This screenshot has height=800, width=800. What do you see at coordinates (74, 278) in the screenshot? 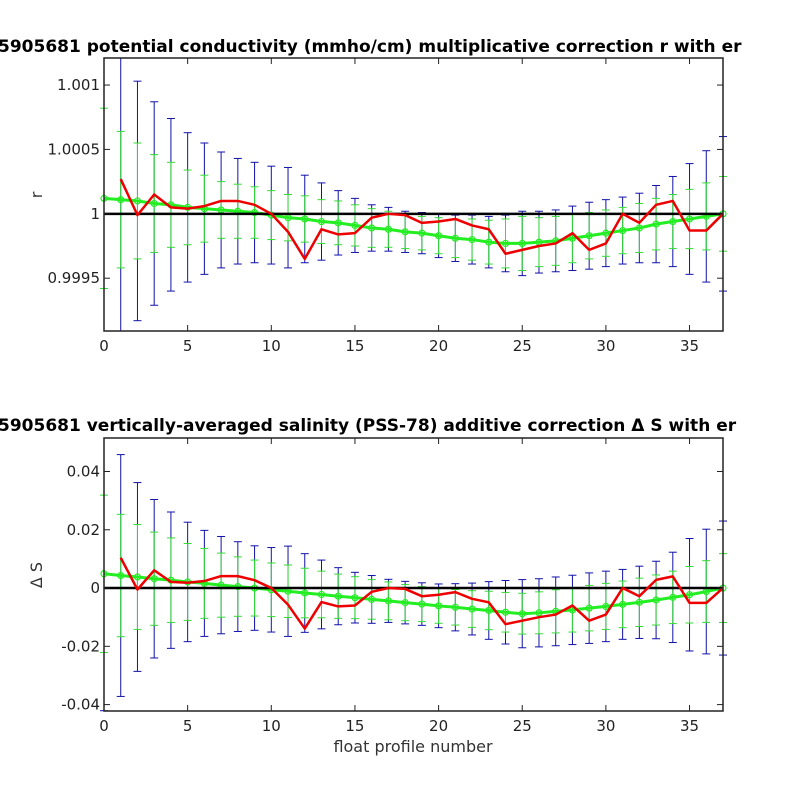
I see `y-tick-label: 0.9995` at bounding box center [74, 278].